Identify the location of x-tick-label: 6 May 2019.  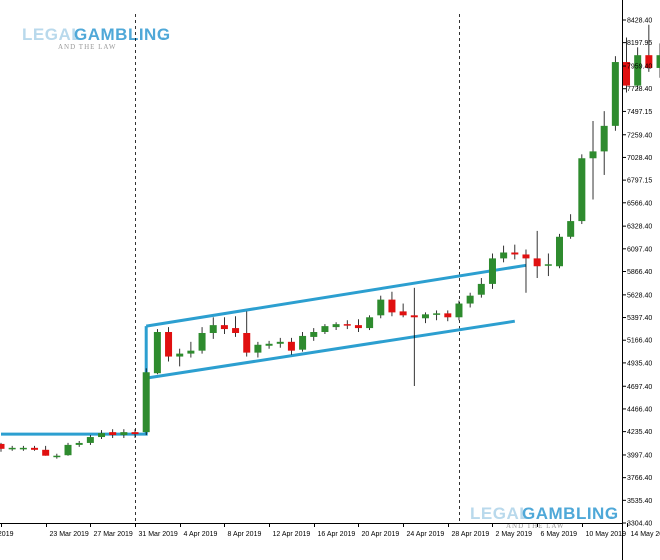
(559, 534).